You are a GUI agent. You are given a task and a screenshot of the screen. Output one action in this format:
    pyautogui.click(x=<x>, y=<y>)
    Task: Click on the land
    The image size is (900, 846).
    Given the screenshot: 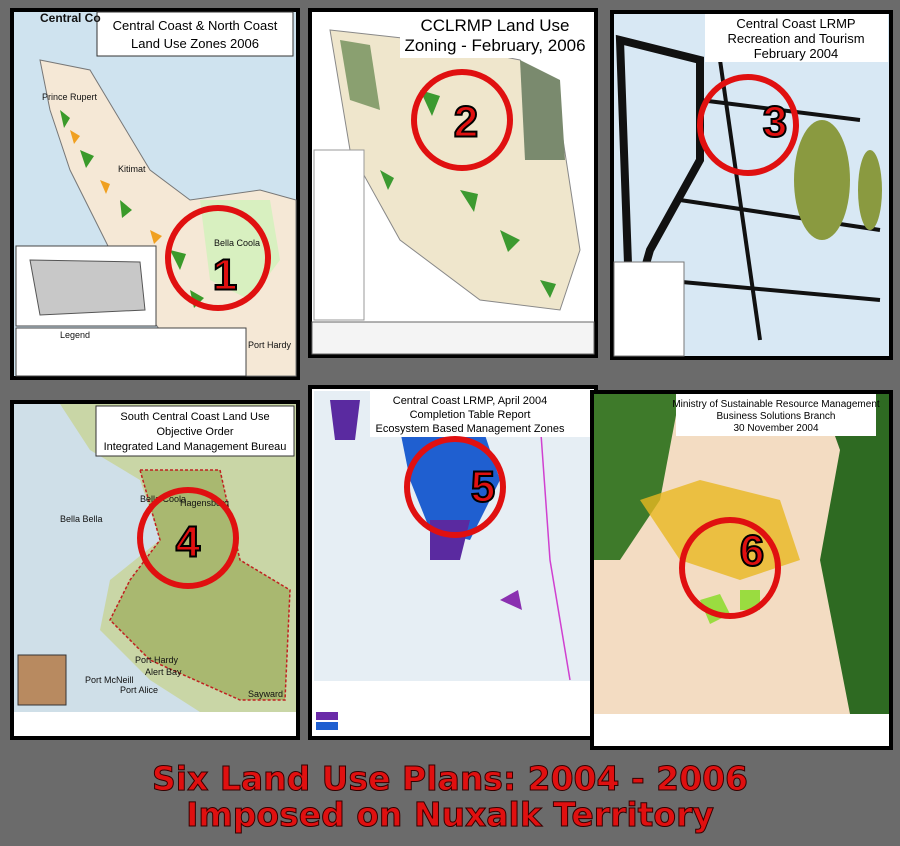 What is the action you would take?
    pyautogui.click(x=168, y=218)
    